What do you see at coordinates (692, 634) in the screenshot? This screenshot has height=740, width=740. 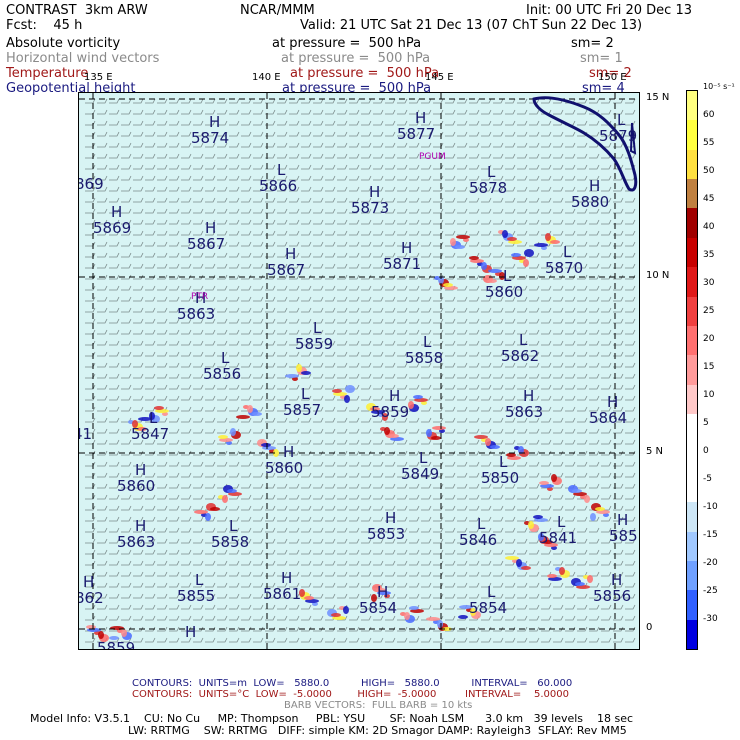 I see `colorbar-swatch` at bounding box center [692, 634].